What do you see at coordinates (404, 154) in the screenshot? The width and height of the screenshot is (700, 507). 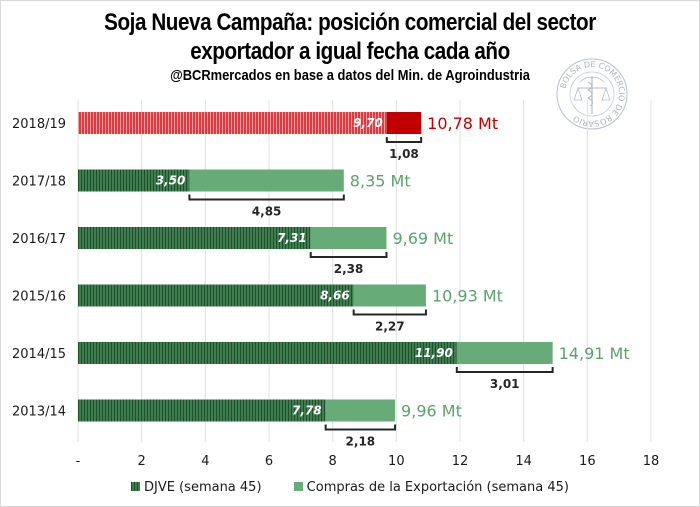 I see `difference-label: 1,08` at bounding box center [404, 154].